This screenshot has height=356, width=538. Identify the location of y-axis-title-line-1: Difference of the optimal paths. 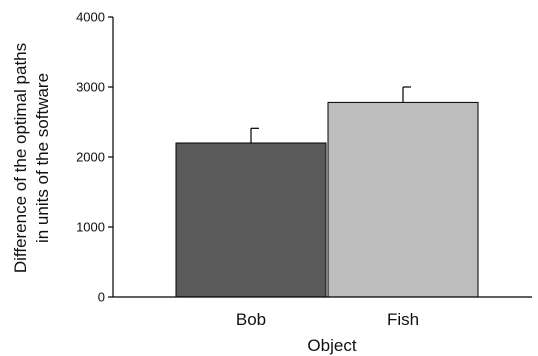
(20, 158).